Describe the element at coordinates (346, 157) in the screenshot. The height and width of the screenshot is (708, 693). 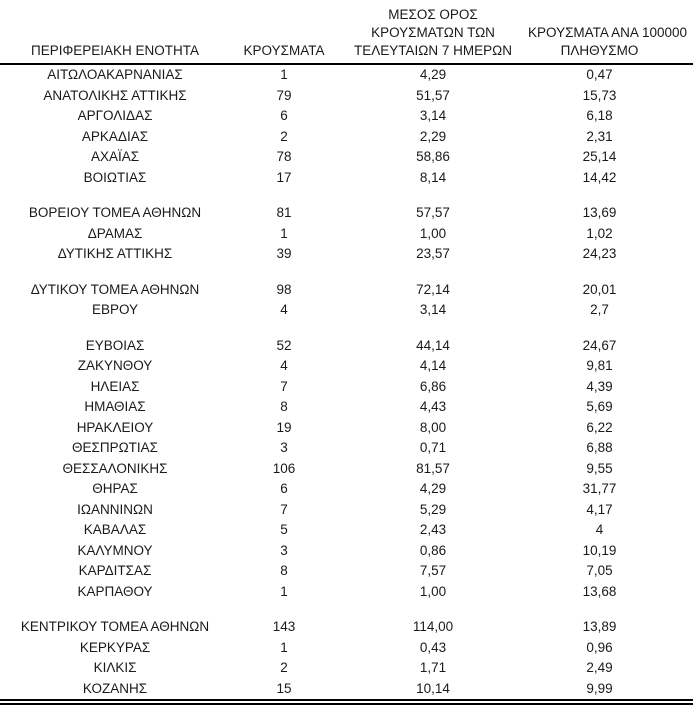
I see `table-row: ΑΧΑΪΑΣ 78 58,86 25,14` at that location.